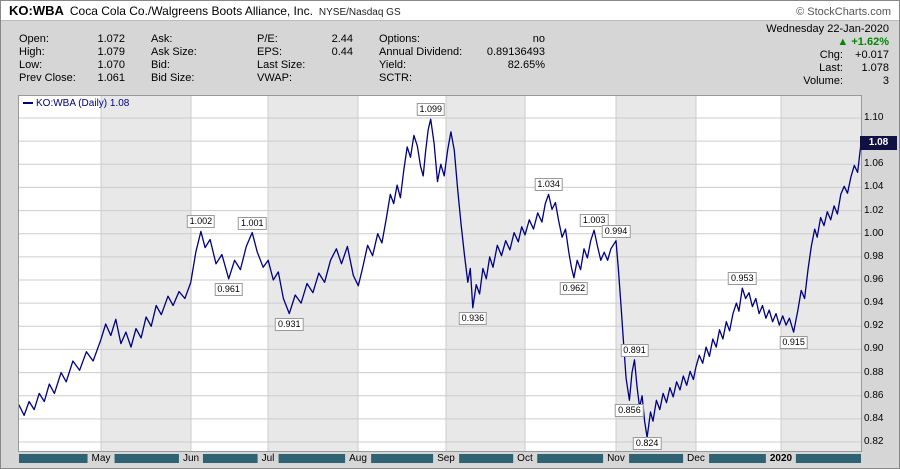 This screenshot has width=900, height=469. What do you see at coordinates (34, 39) in the screenshot?
I see `quote-label: Open:` at bounding box center [34, 39].